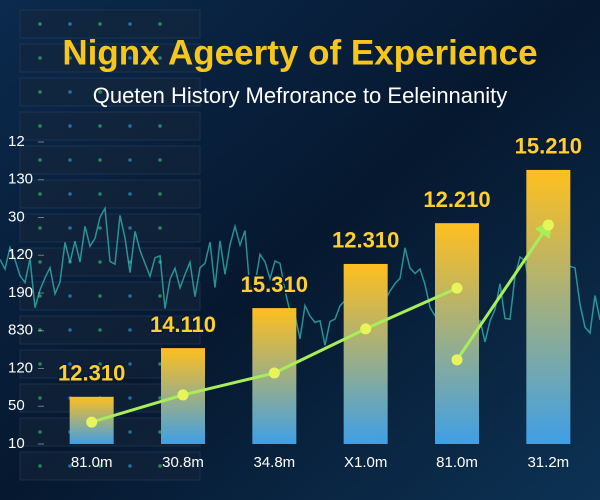 The image size is (600, 500). Describe the element at coordinates (274, 462) in the screenshot. I see `x-tick-label: 34.8m` at that location.